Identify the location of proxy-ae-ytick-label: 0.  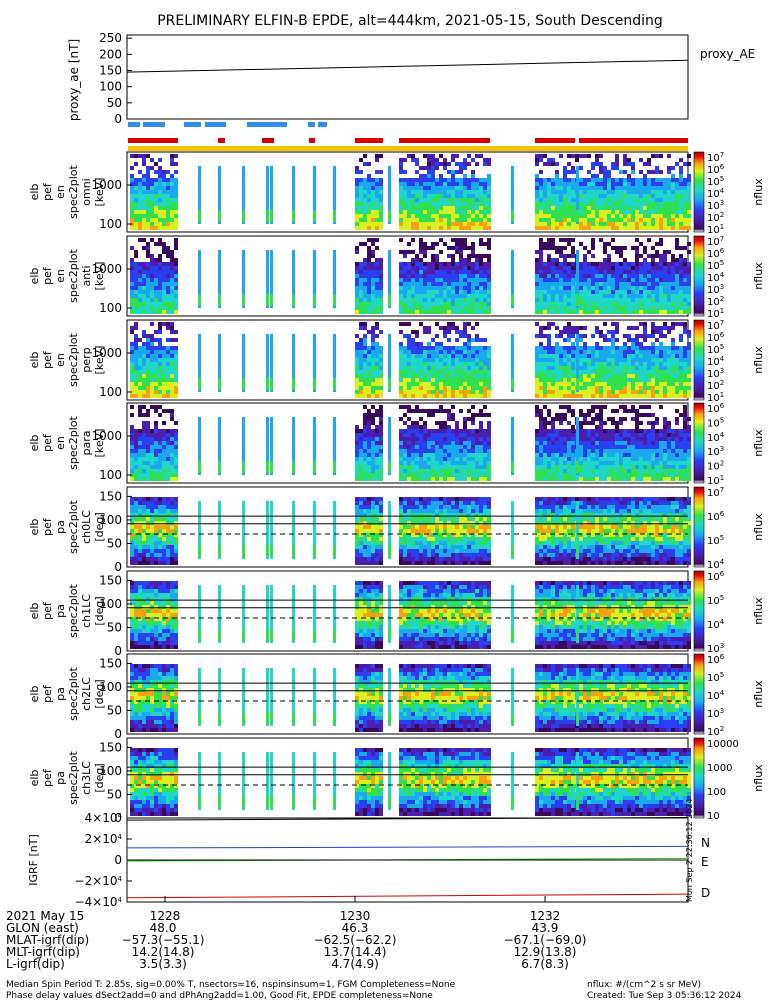
(118, 119).